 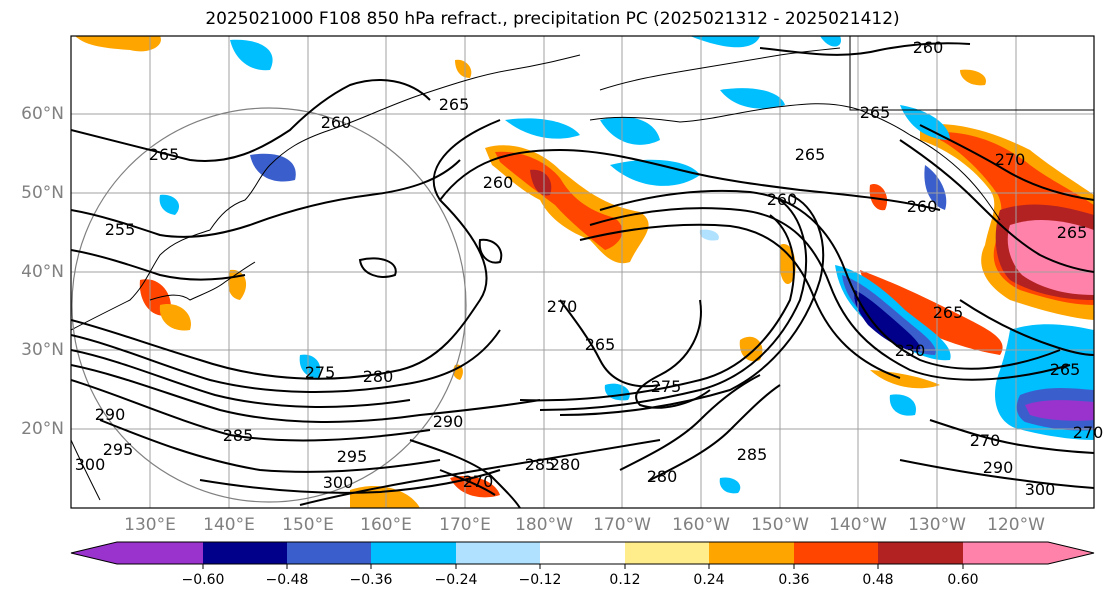 What do you see at coordinates (963, 580) in the screenshot?
I see `colorbar-tick-label: 0.60` at bounding box center [963, 580].